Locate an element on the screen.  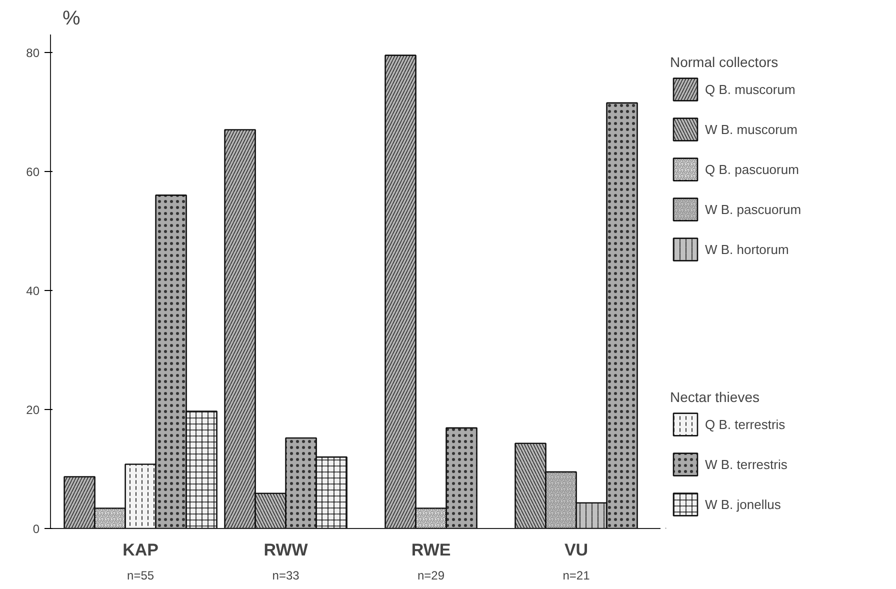
text: Normal collectors is located at coordinates (725, 62).